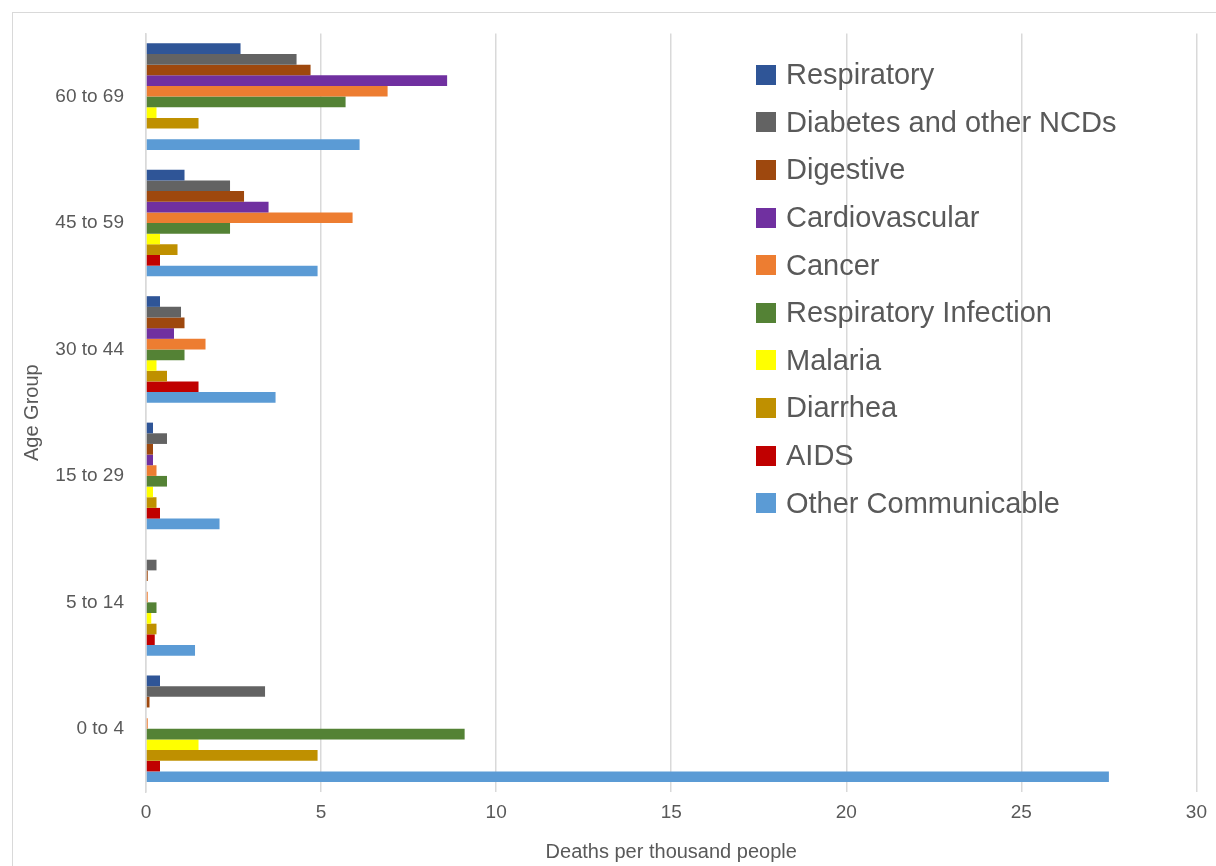 The image size is (1216, 866). Describe the element at coordinates (820, 456) in the screenshot. I see `legend-label: AIDS` at that location.